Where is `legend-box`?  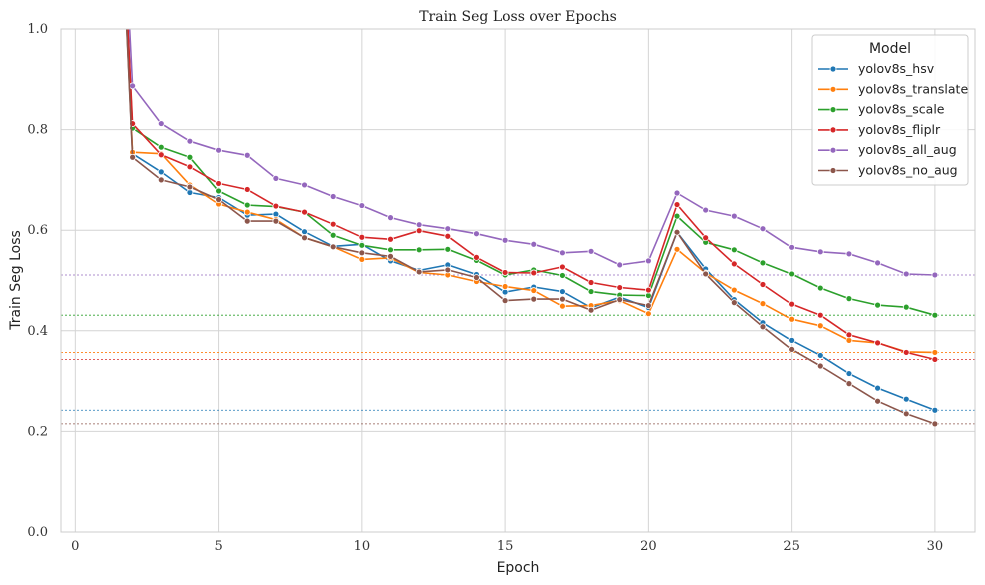 legend-box is located at coordinates (890, 110).